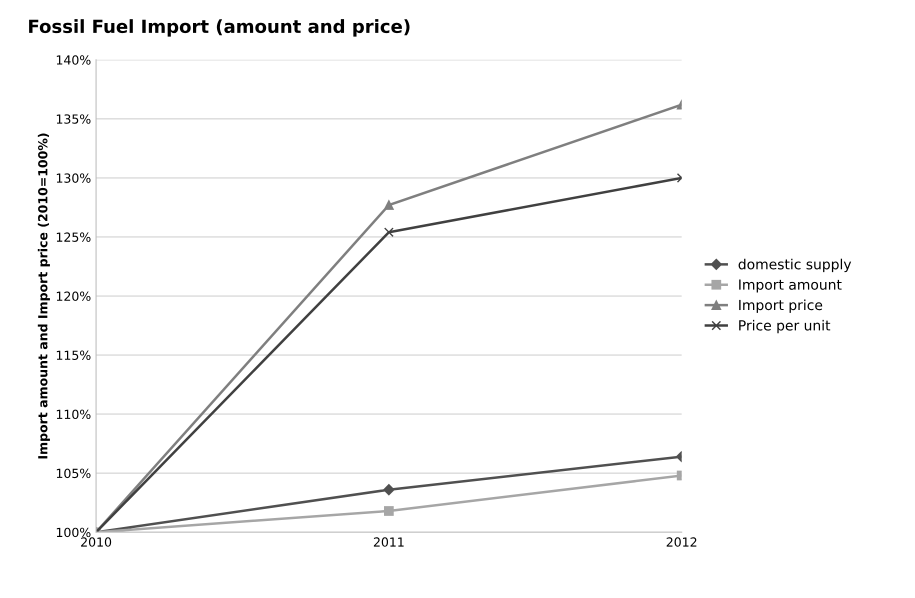 This screenshot has width=915, height=598. What do you see at coordinates (96, 542) in the screenshot?
I see `x-tick-label: 2010` at bounding box center [96, 542].